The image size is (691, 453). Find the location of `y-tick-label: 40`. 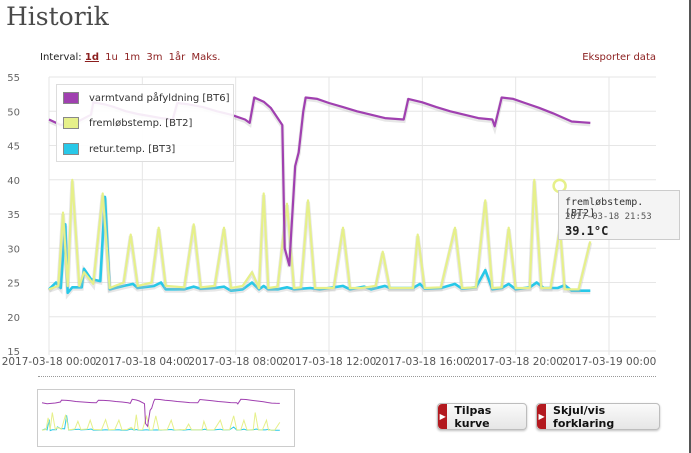

y-tick-label: 40 is located at coordinates (13, 181).